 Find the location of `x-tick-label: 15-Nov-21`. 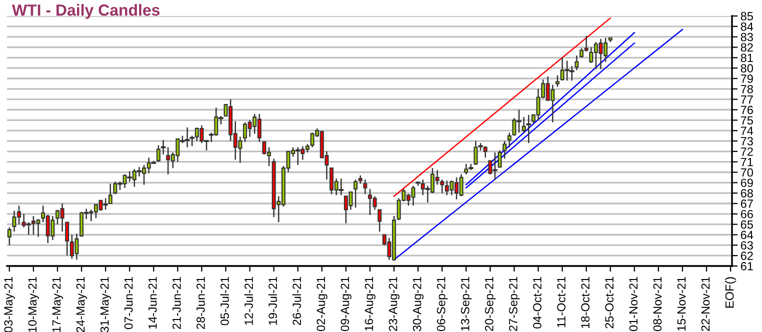

x-tick-label: 15-Nov-21 is located at coordinates (681, 303).